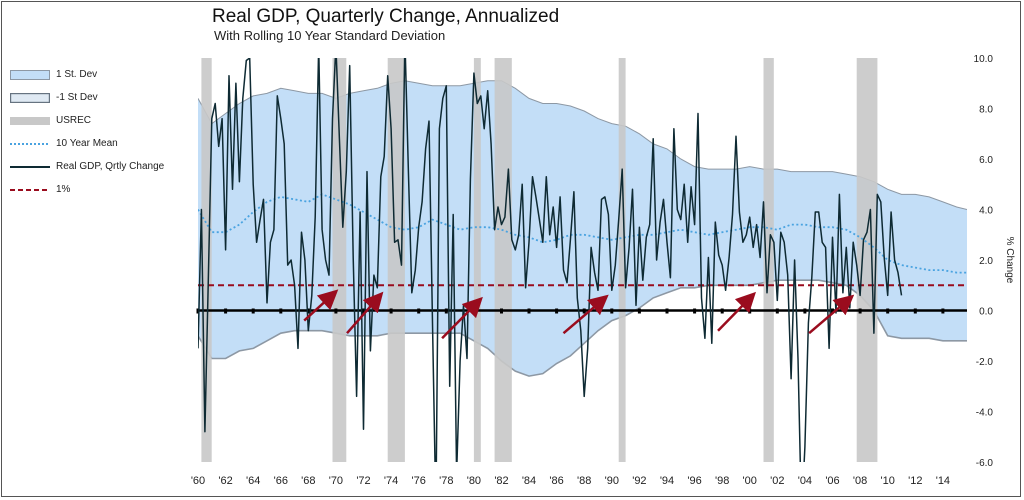  What do you see at coordinates (30, 167) in the screenshot?
I see `legend-swatch-gdp` at bounding box center [30, 167].